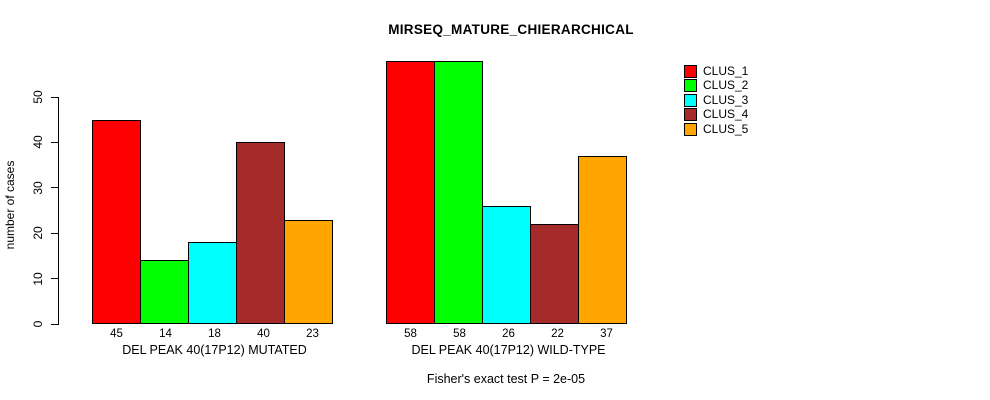 The height and width of the screenshot is (400, 990). What do you see at coordinates (557, 334) in the screenshot?
I see `bar-value-label: 22` at bounding box center [557, 334].